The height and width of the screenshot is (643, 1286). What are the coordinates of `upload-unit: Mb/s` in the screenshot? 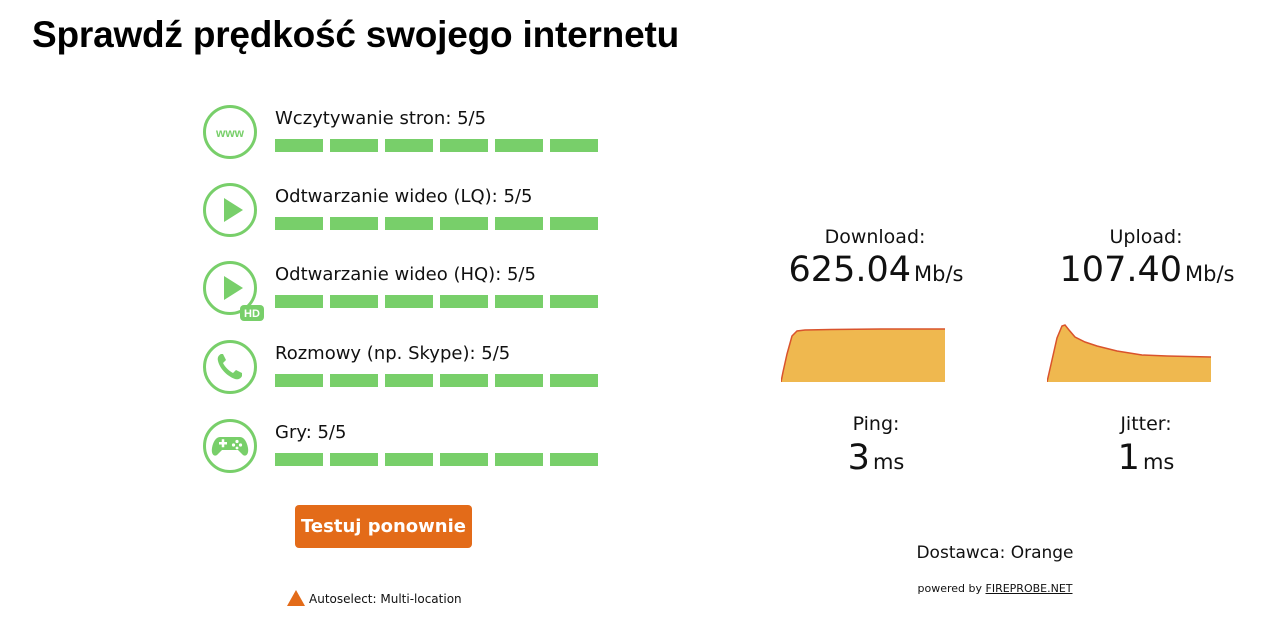 It's located at (1210, 274).